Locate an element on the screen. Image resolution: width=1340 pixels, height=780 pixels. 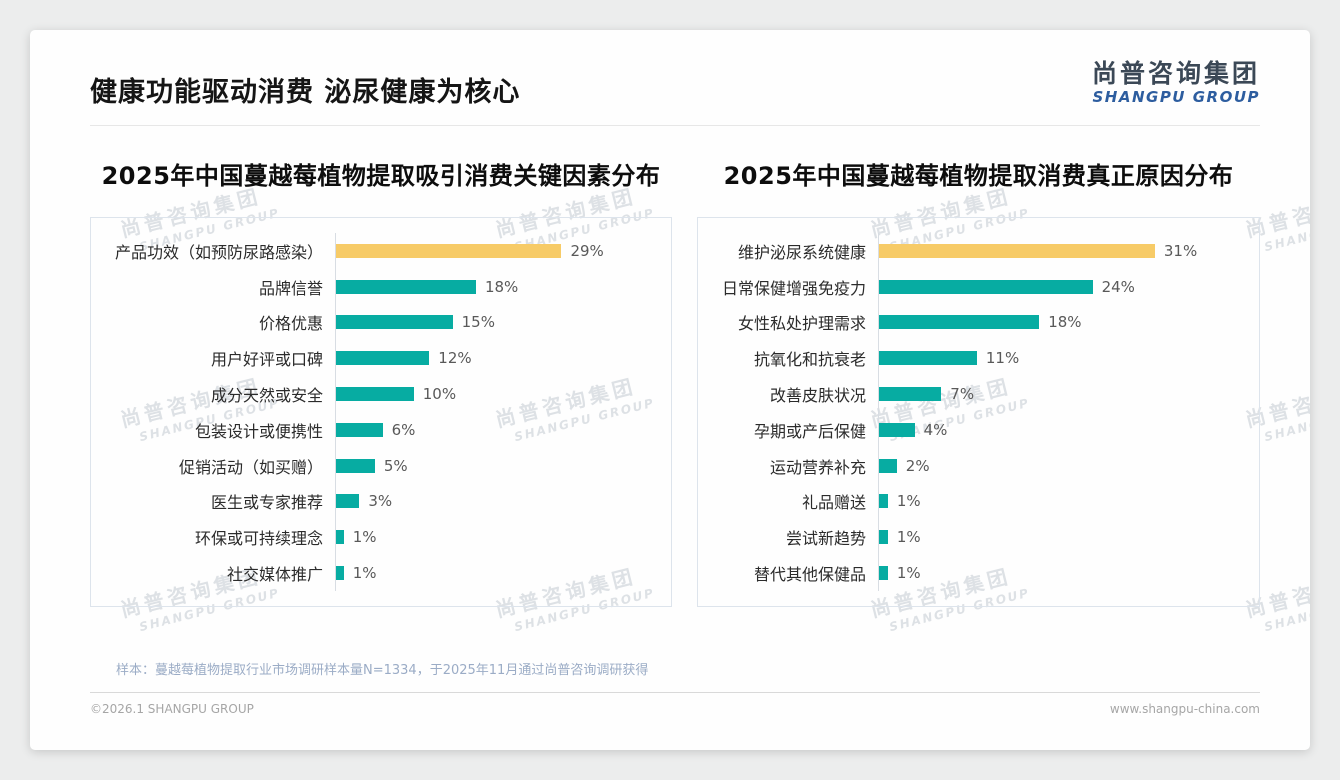
bar-row: 替代其他保健品 1% is located at coordinates (966, 573).